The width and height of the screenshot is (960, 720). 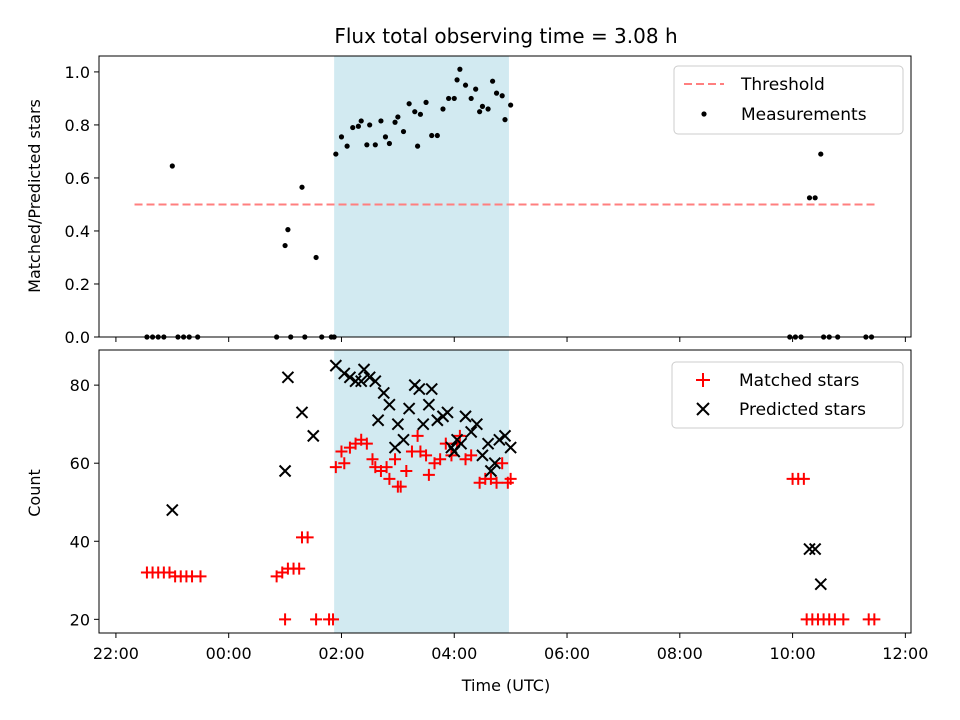 I want to click on top-legend: Threshold Measurements, so click(x=788, y=100).